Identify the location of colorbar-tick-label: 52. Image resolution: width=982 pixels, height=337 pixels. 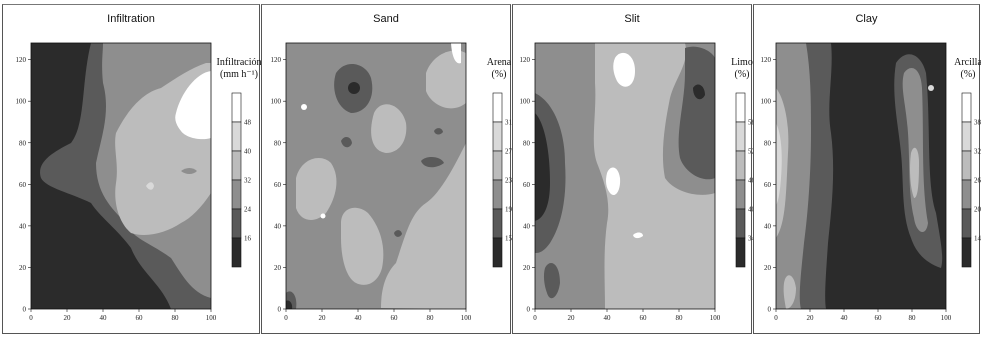
(750, 152).